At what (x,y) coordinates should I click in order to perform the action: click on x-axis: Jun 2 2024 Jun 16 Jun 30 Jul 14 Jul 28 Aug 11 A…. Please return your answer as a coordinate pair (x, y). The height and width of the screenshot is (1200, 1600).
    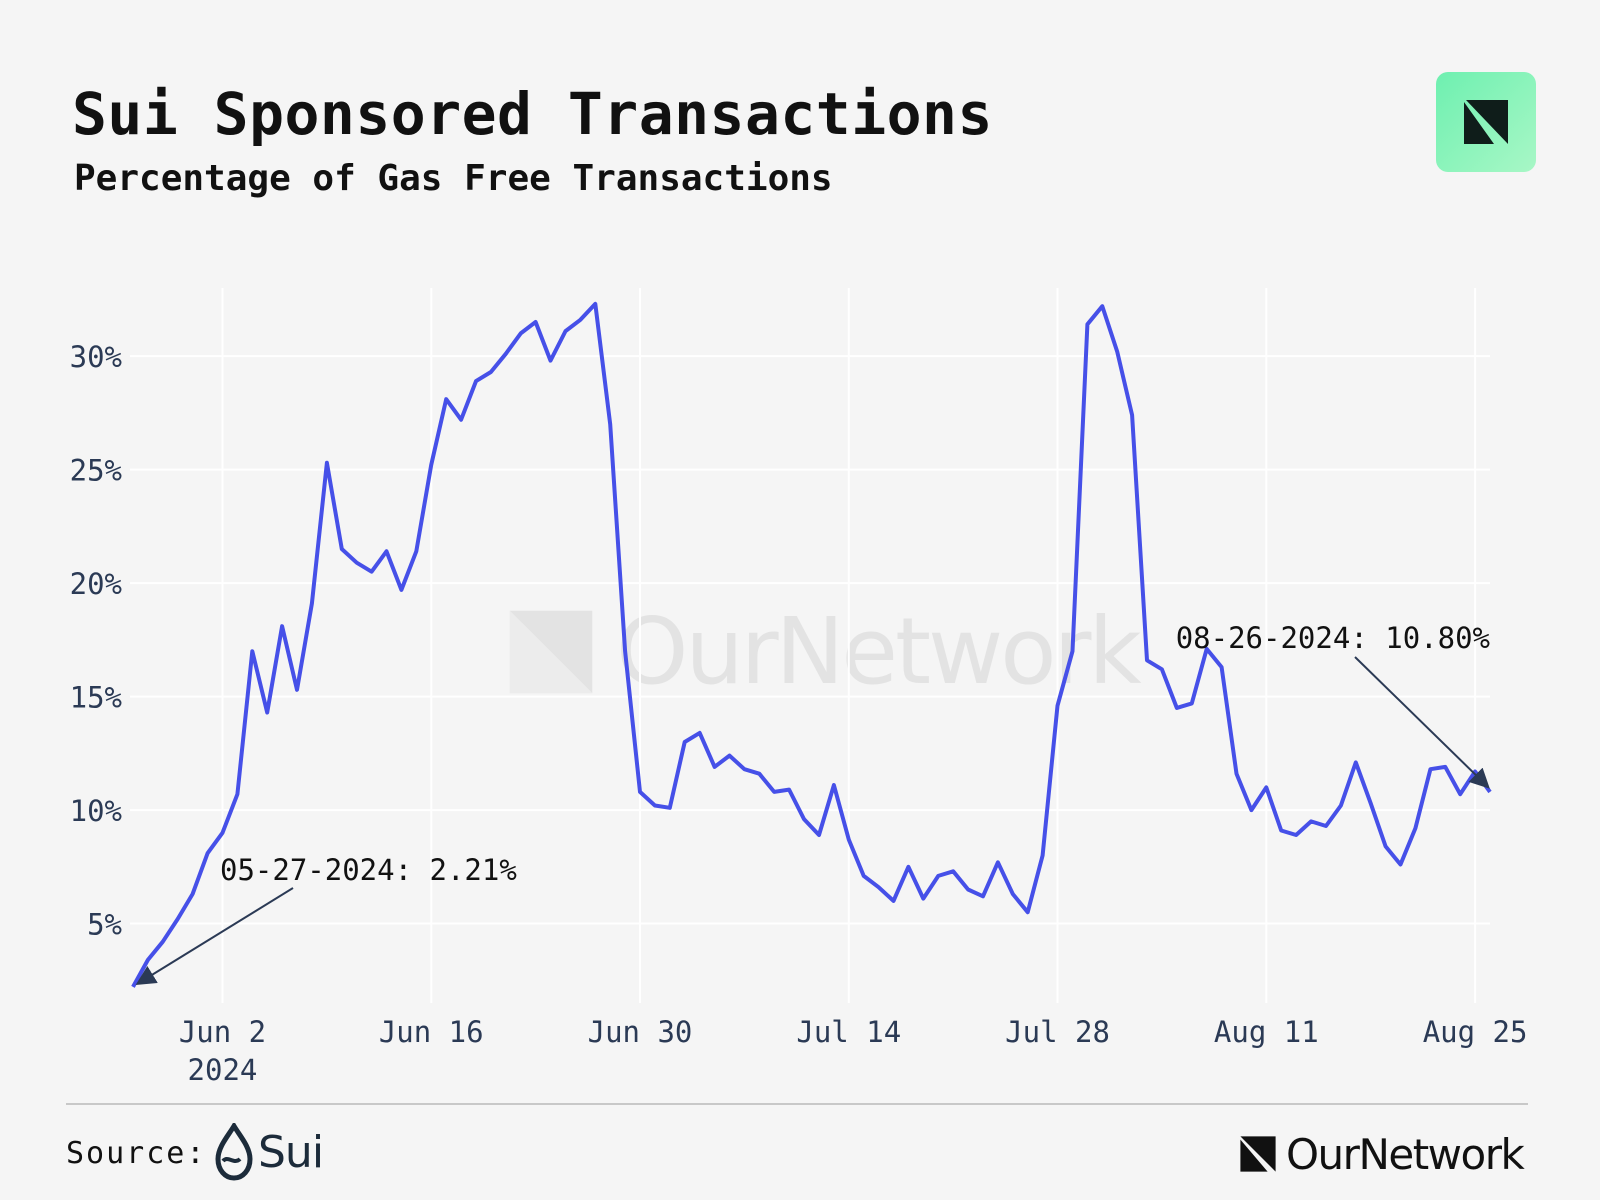
    Looking at the image, I should click on (853, 1051).